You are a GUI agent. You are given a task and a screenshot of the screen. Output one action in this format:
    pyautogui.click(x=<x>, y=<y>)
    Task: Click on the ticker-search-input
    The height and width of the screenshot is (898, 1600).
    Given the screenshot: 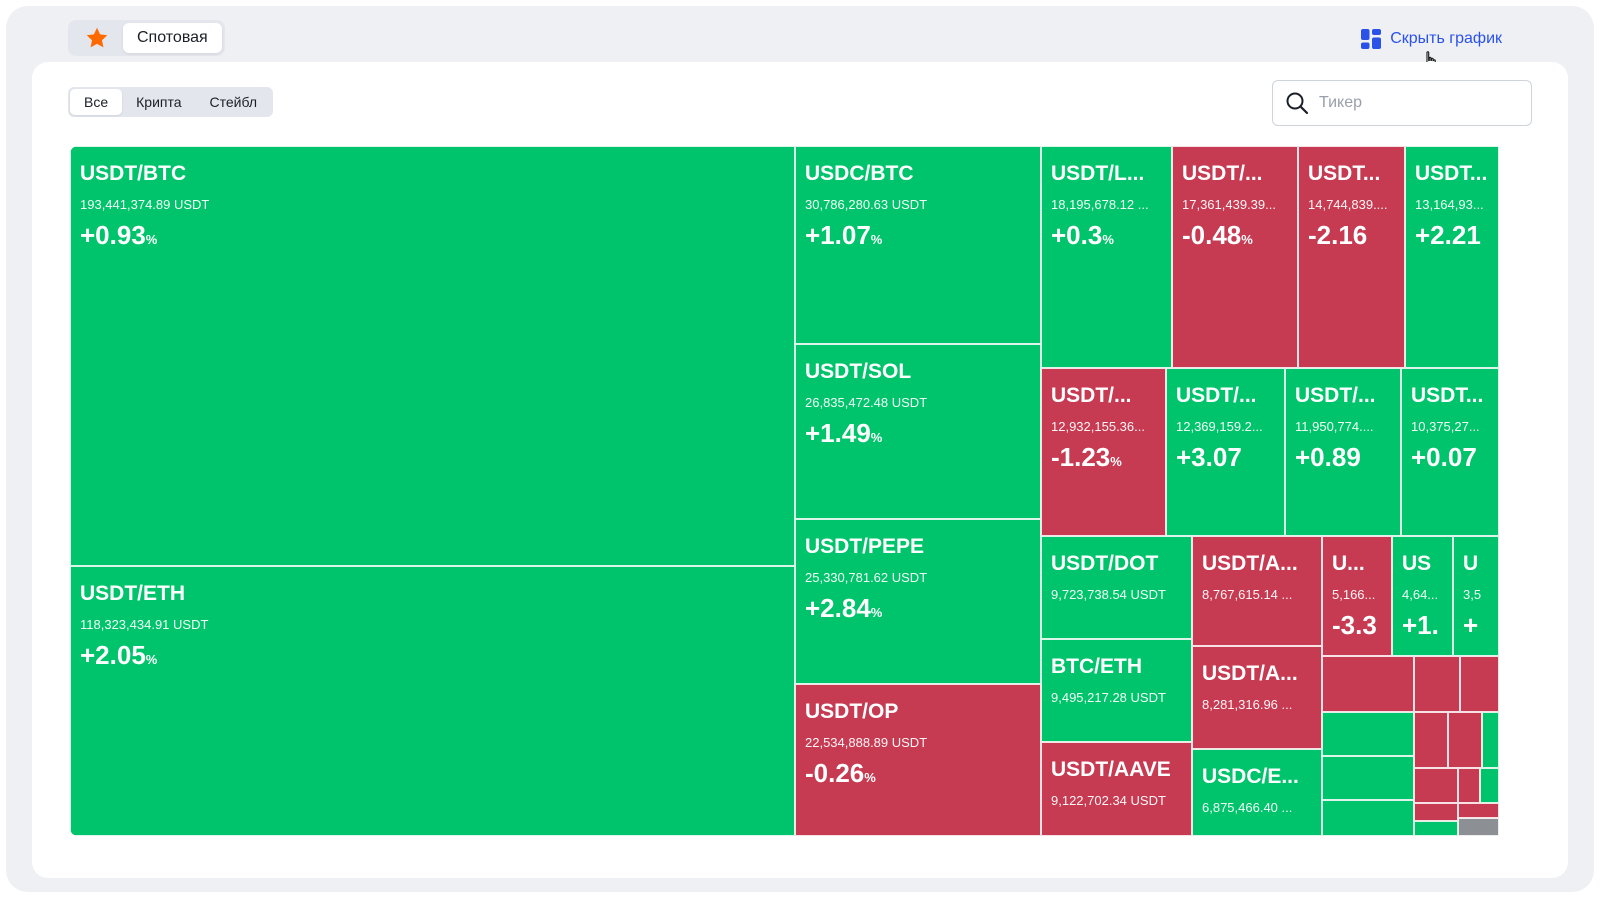 What is the action you would take?
    pyautogui.click(x=1414, y=103)
    